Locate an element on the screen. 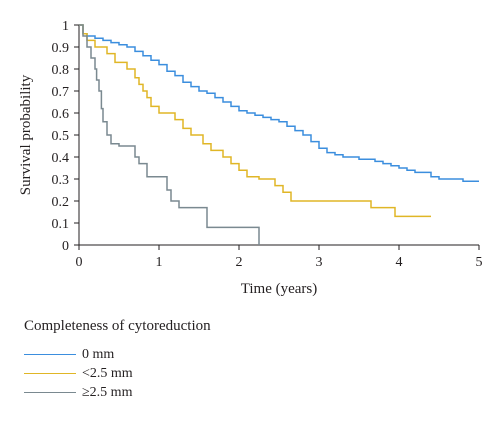 This screenshot has width=500, height=432. legend-item-ge-2-5mm: ≥2.5 mm is located at coordinates (117, 392).